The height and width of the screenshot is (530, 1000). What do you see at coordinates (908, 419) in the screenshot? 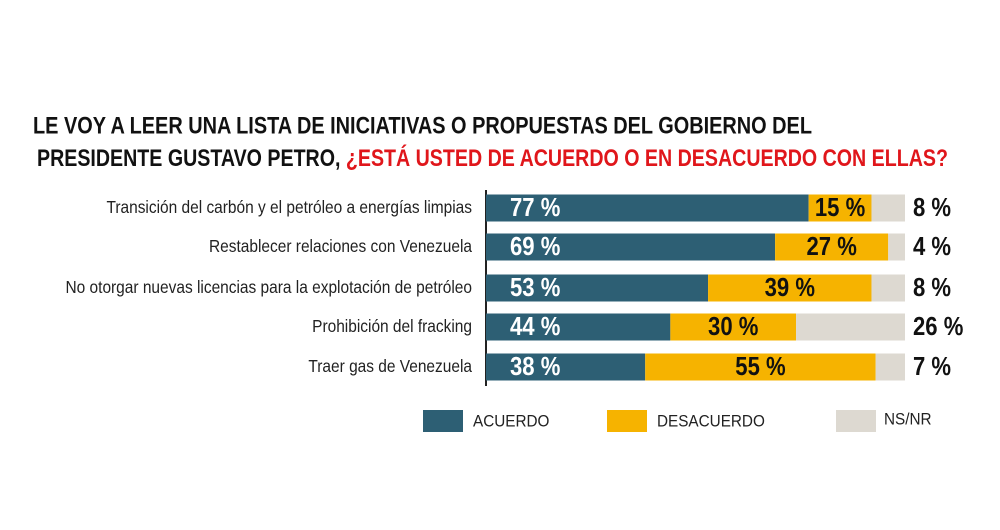
I see `legend-label: NS/NR` at bounding box center [908, 419].